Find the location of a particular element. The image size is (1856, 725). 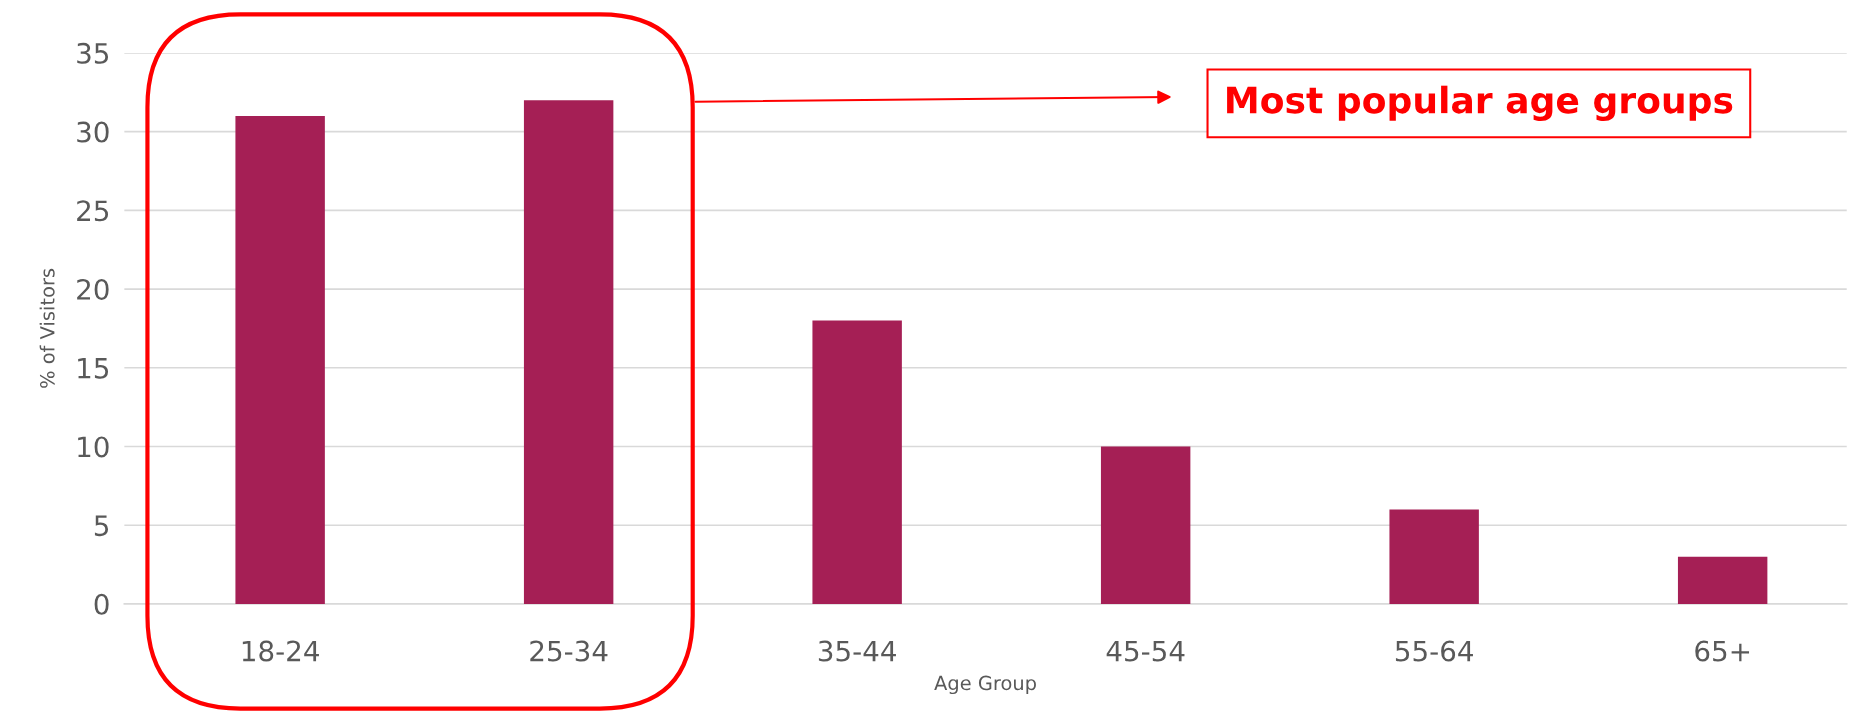

x-tick-label: 45-54 is located at coordinates (1145, 651).